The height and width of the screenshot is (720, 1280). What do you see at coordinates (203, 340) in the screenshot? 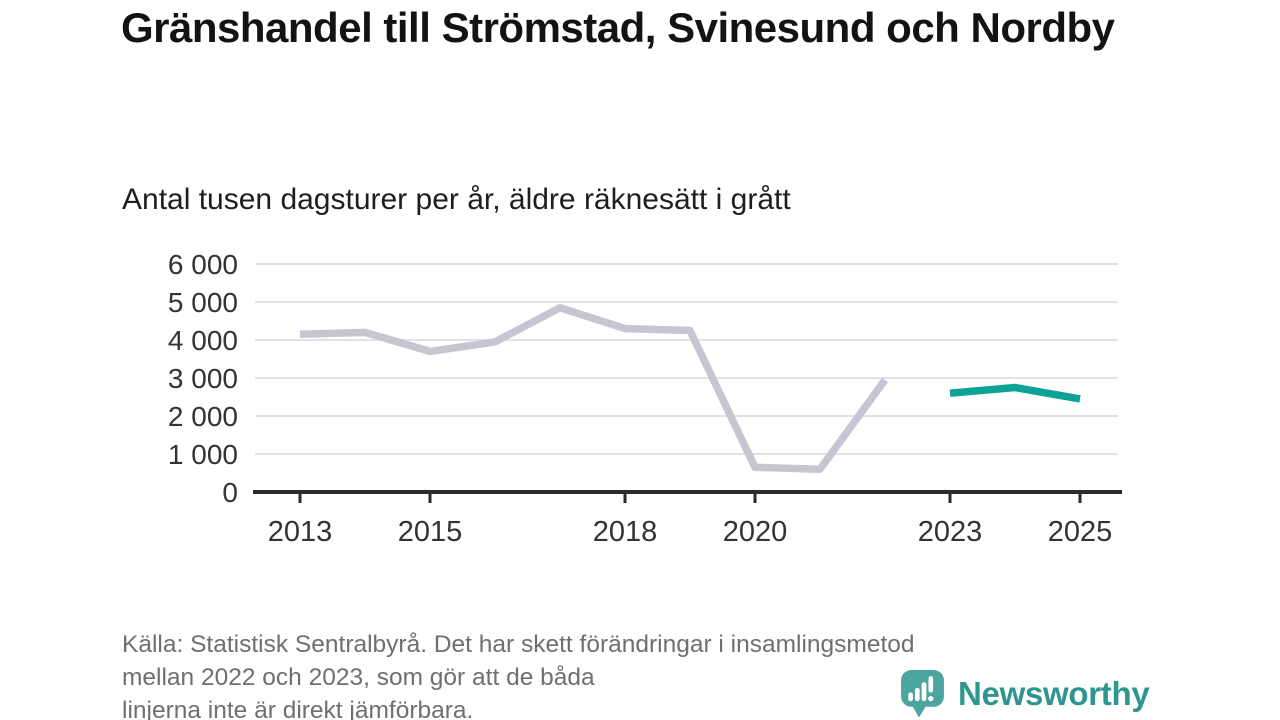
I see `y-tick-label: 4 000` at bounding box center [203, 340].